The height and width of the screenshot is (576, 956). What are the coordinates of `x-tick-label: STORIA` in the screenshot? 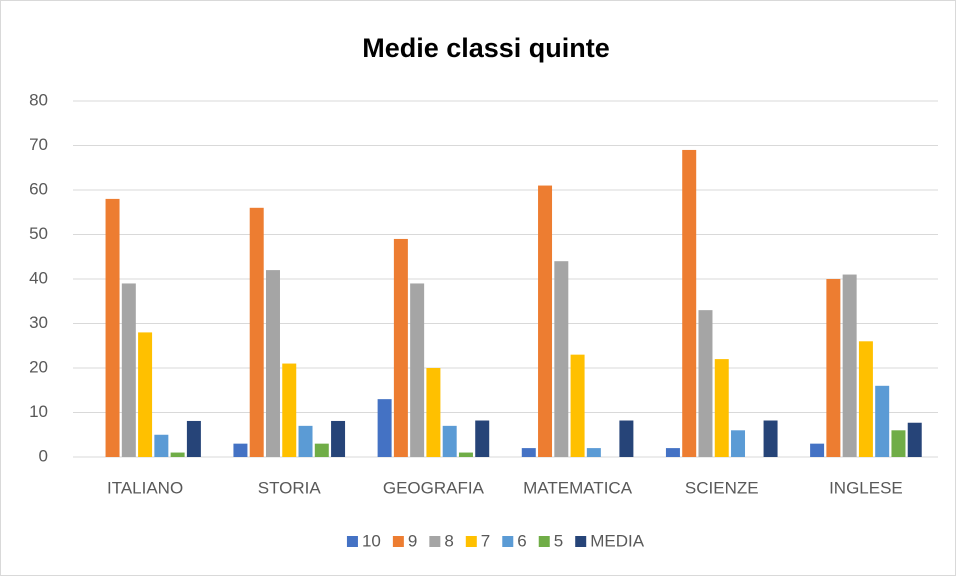 It's located at (290, 487).